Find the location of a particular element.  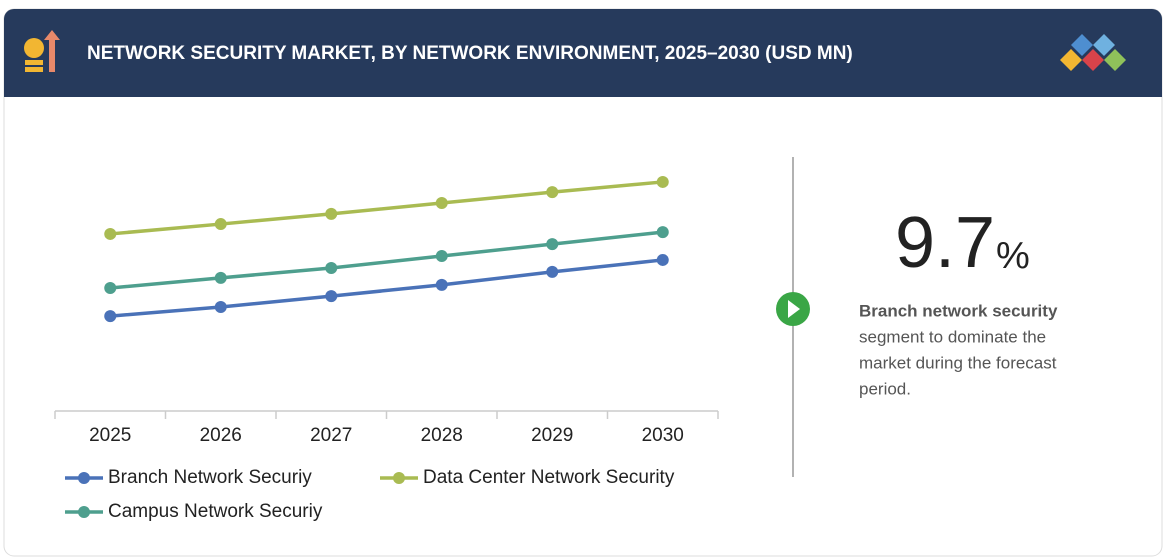

highlight-text: segment to dominate the is located at coordinates (952, 336).